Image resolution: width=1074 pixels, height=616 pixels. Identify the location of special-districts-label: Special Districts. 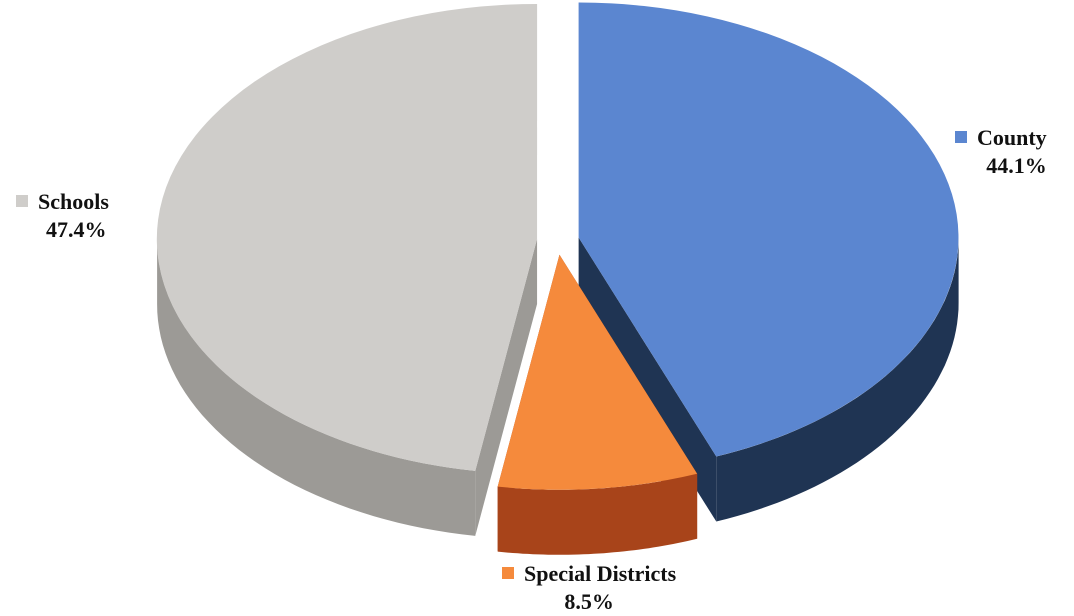
(600, 573).